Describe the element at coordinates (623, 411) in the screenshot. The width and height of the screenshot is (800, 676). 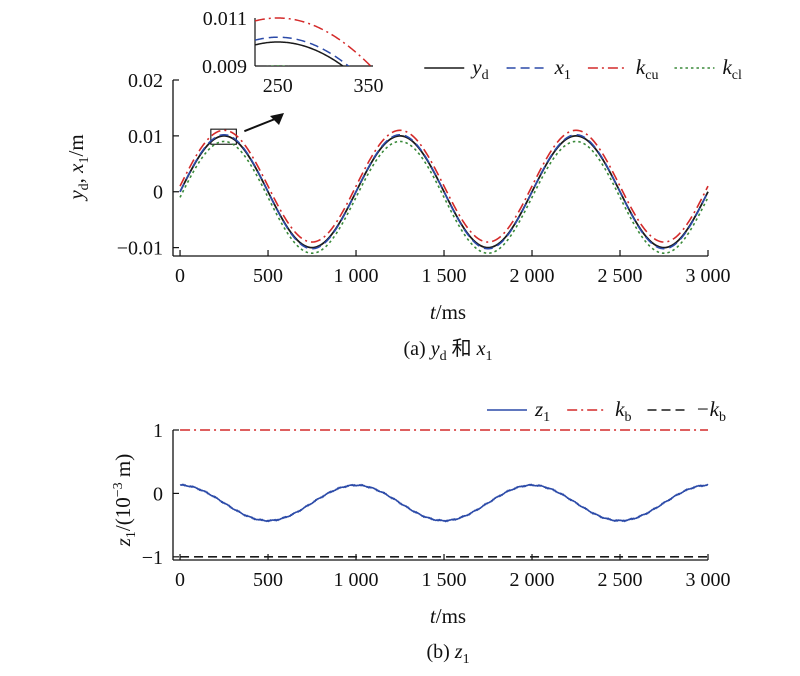
I see `panel-b-legend-label: kb` at that location.